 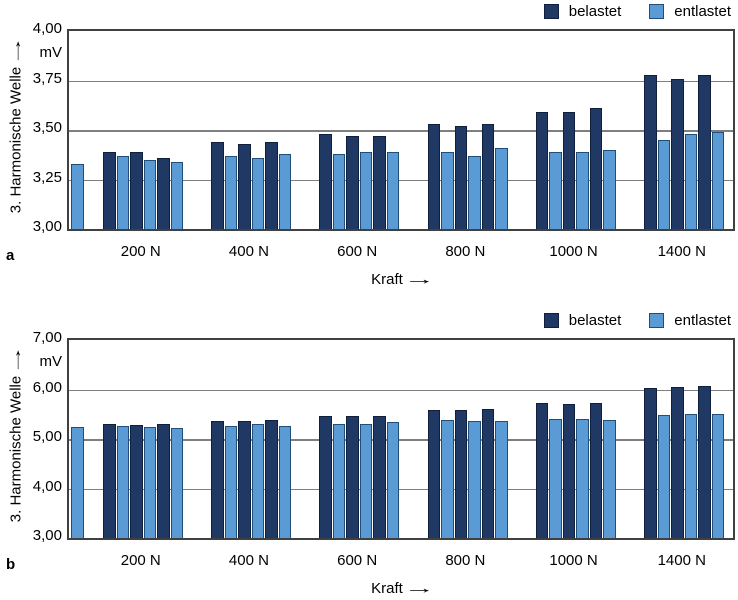 What do you see at coordinates (357, 560) in the screenshot?
I see `x-tick-label: 600 N` at bounding box center [357, 560].